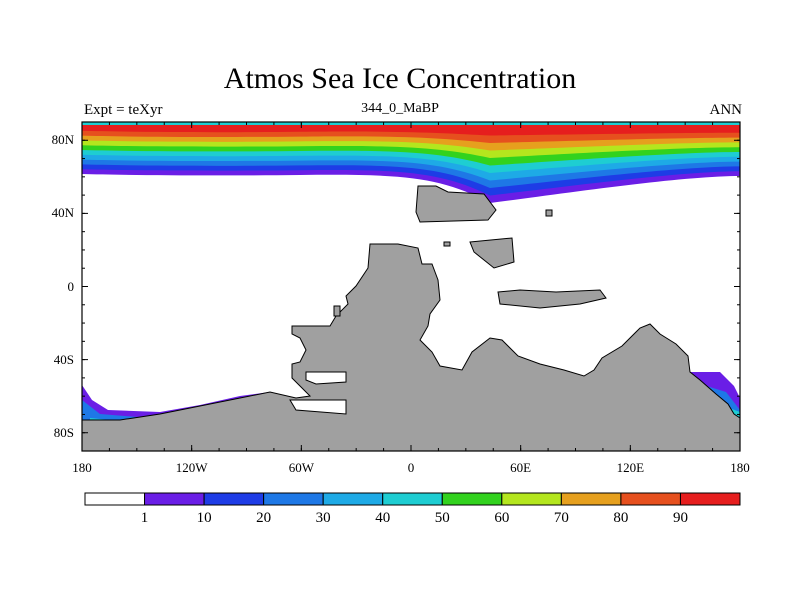 This screenshot has width=800, height=600. Describe the element at coordinates (301, 467) in the screenshot. I see `lon-label: 60W` at that location.